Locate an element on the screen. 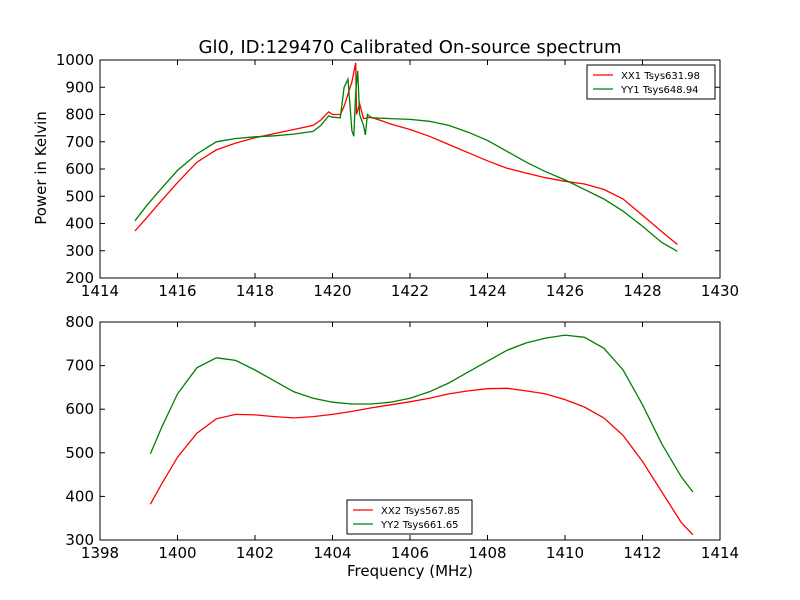  x-tick-label: 1428 is located at coordinates (642, 291).